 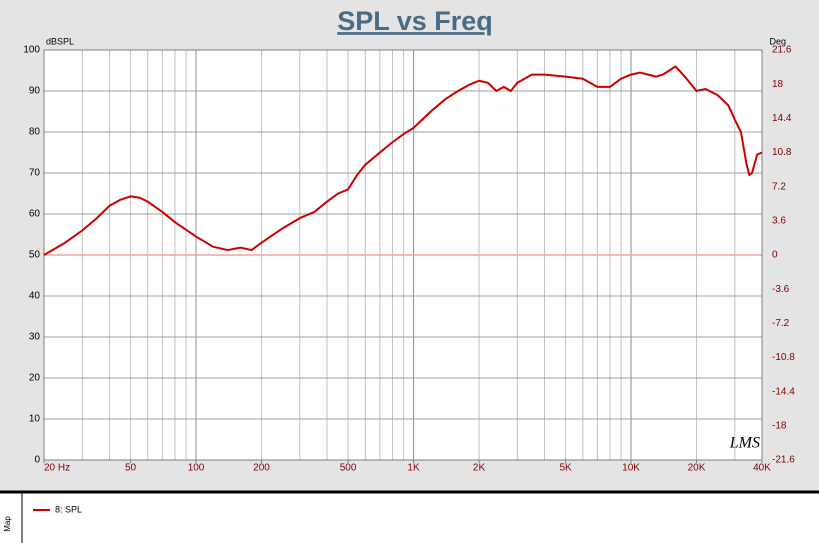 What do you see at coordinates (196, 468) in the screenshot?
I see `x-tick-label: 100` at bounding box center [196, 468].